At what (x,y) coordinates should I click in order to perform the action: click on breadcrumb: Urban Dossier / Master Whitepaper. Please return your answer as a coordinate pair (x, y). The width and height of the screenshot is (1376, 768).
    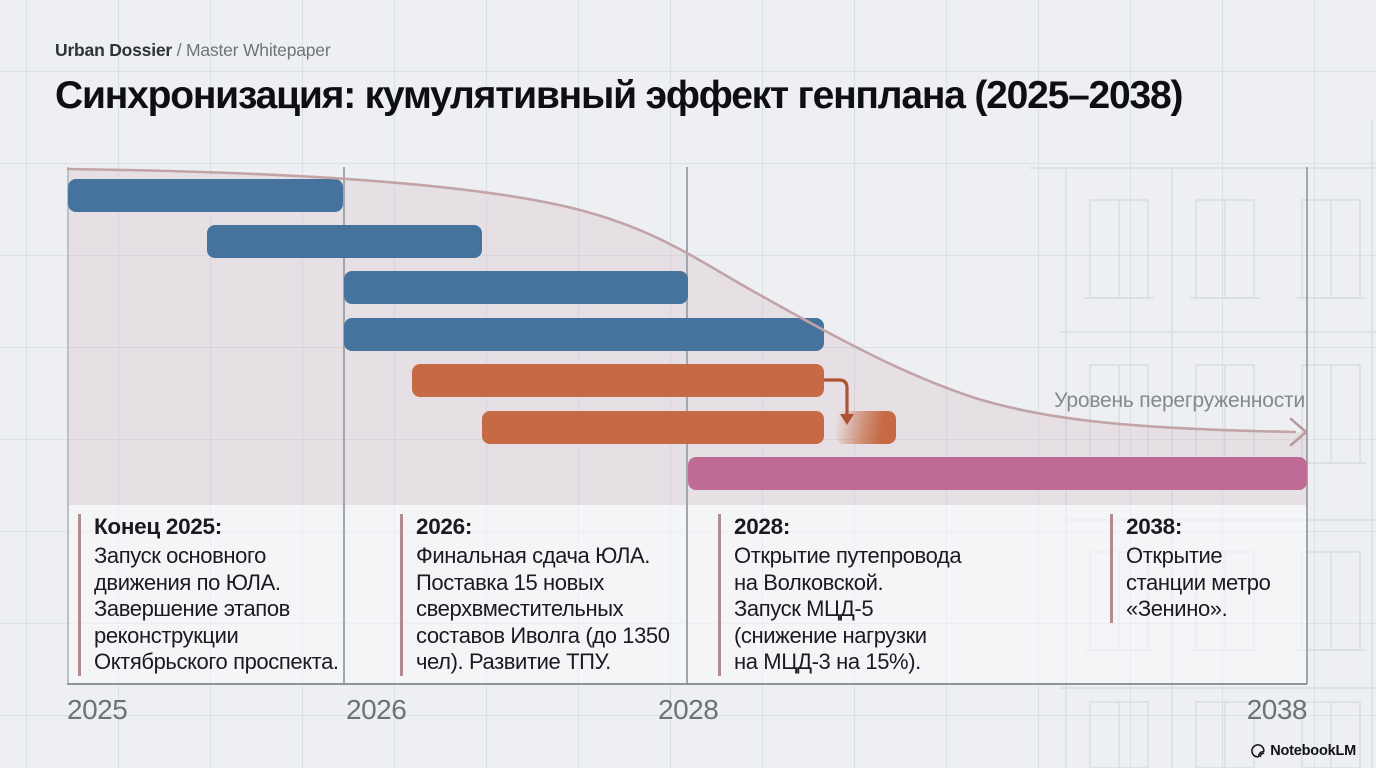
    Looking at the image, I should click on (193, 50).